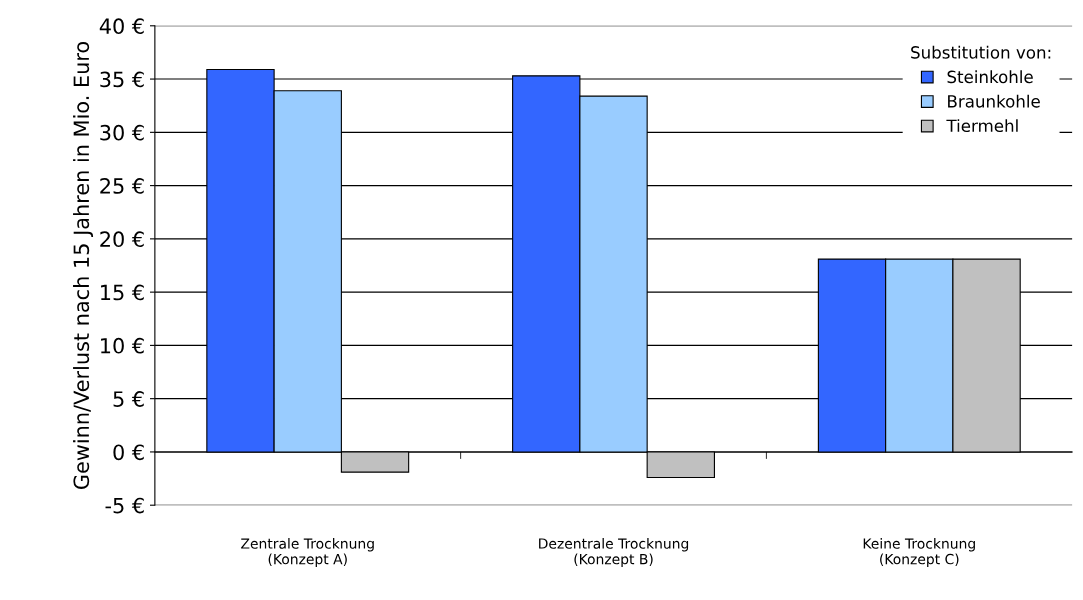  Describe the element at coordinates (990, 77) in the screenshot. I see `legend-label: Steinkohle` at that location.